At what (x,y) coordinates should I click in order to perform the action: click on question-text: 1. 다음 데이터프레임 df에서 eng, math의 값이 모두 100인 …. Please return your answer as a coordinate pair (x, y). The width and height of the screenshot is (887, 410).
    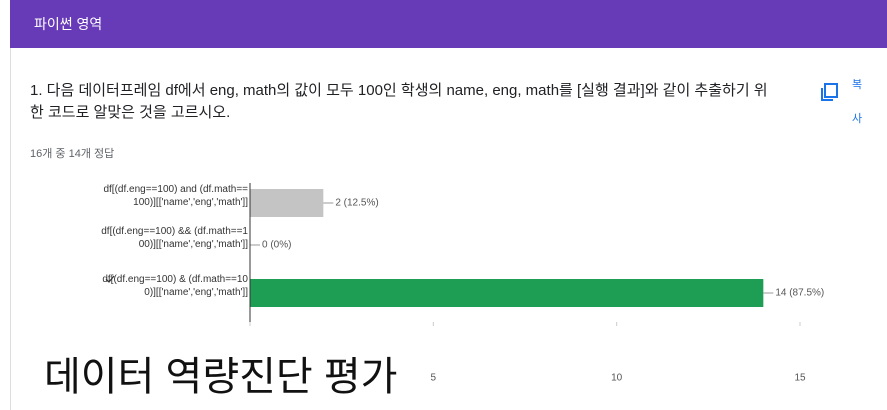
    Looking at the image, I should click on (399, 101).